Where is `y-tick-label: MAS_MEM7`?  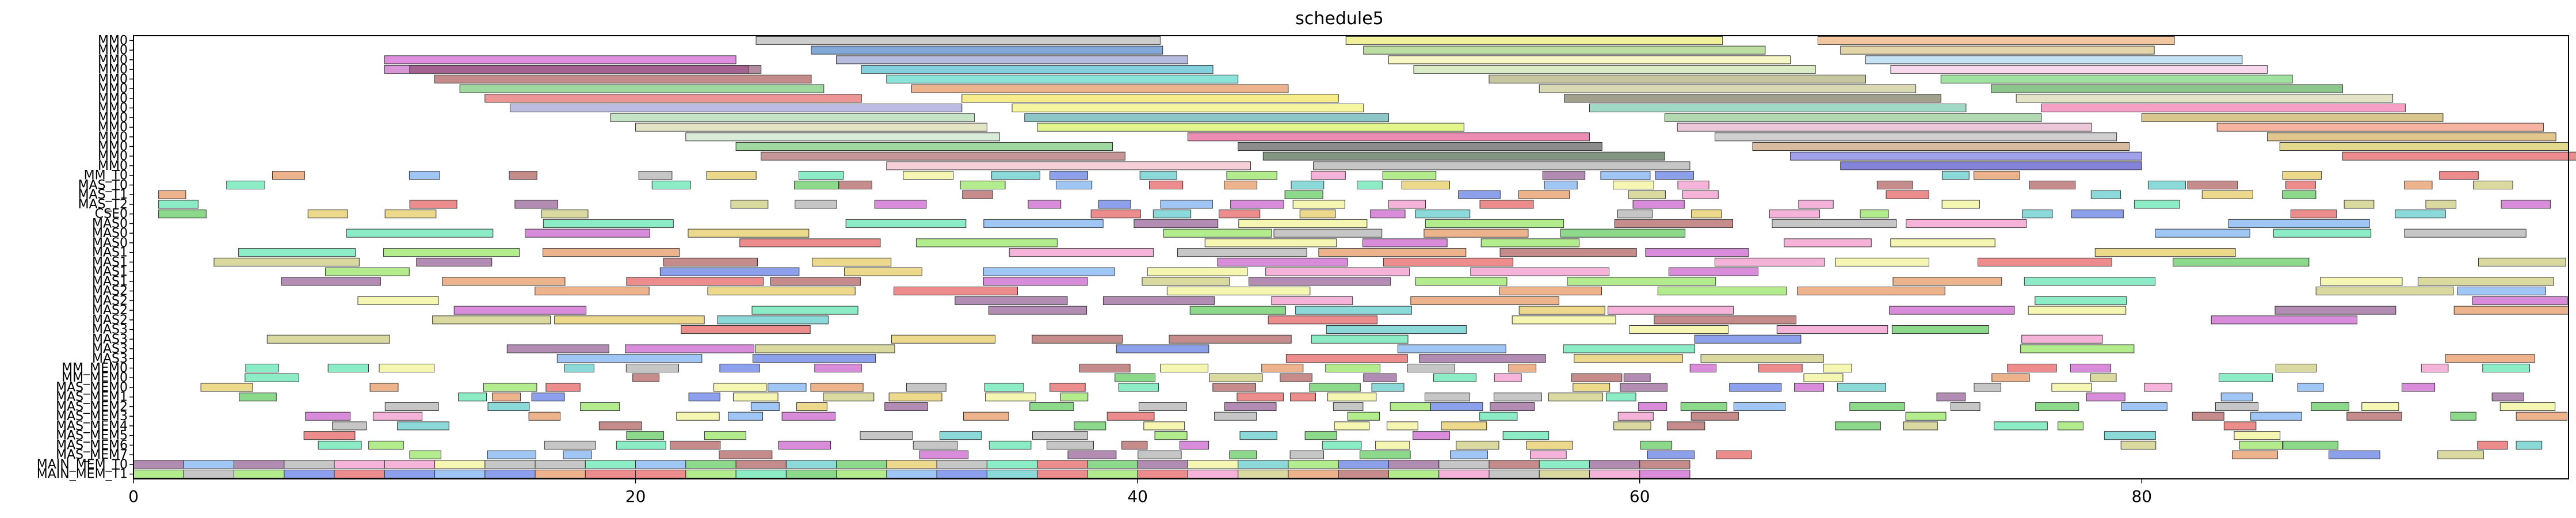
y-tick-label: MAS_MEM7 is located at coordinates (92, 455).